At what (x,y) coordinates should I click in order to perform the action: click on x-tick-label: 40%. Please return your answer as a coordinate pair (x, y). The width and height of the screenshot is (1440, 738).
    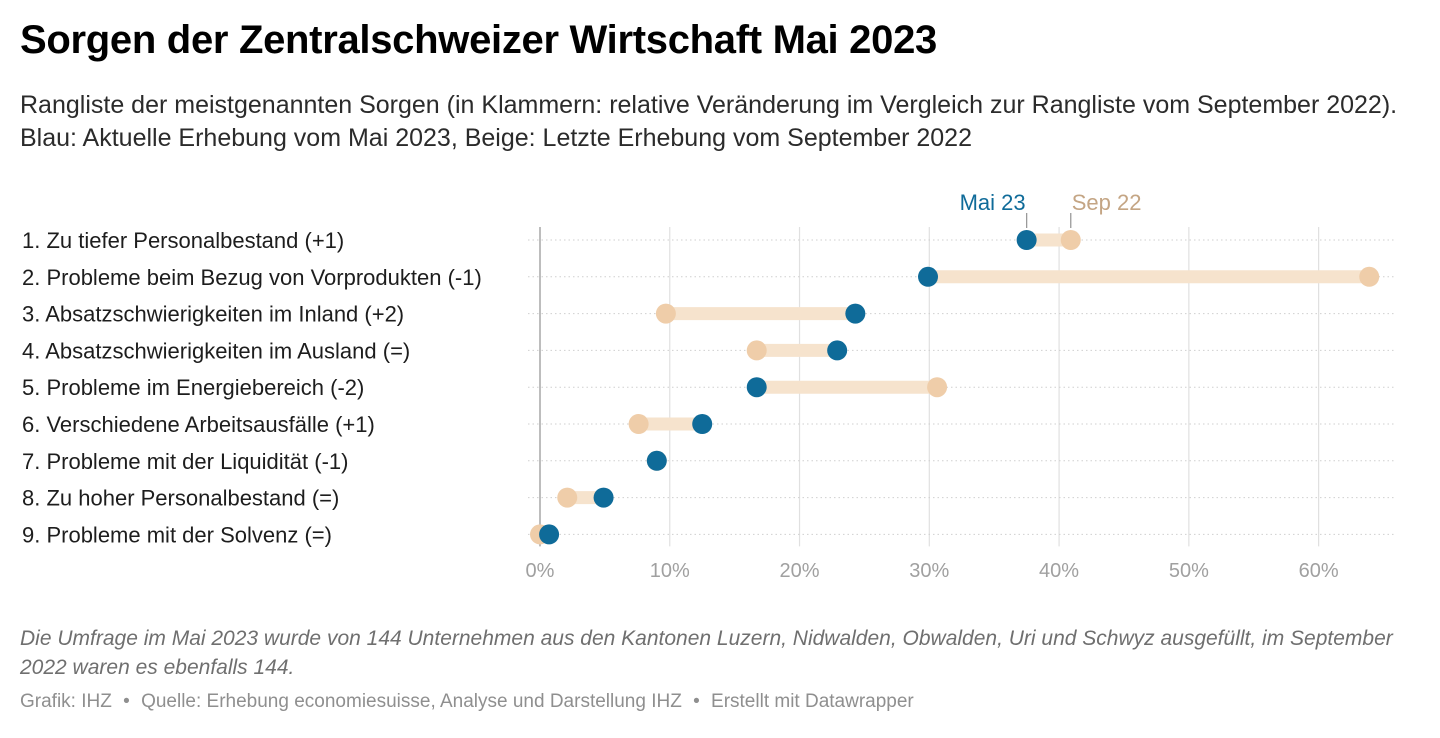
    Looking at the image, I should click on (1059, 571).